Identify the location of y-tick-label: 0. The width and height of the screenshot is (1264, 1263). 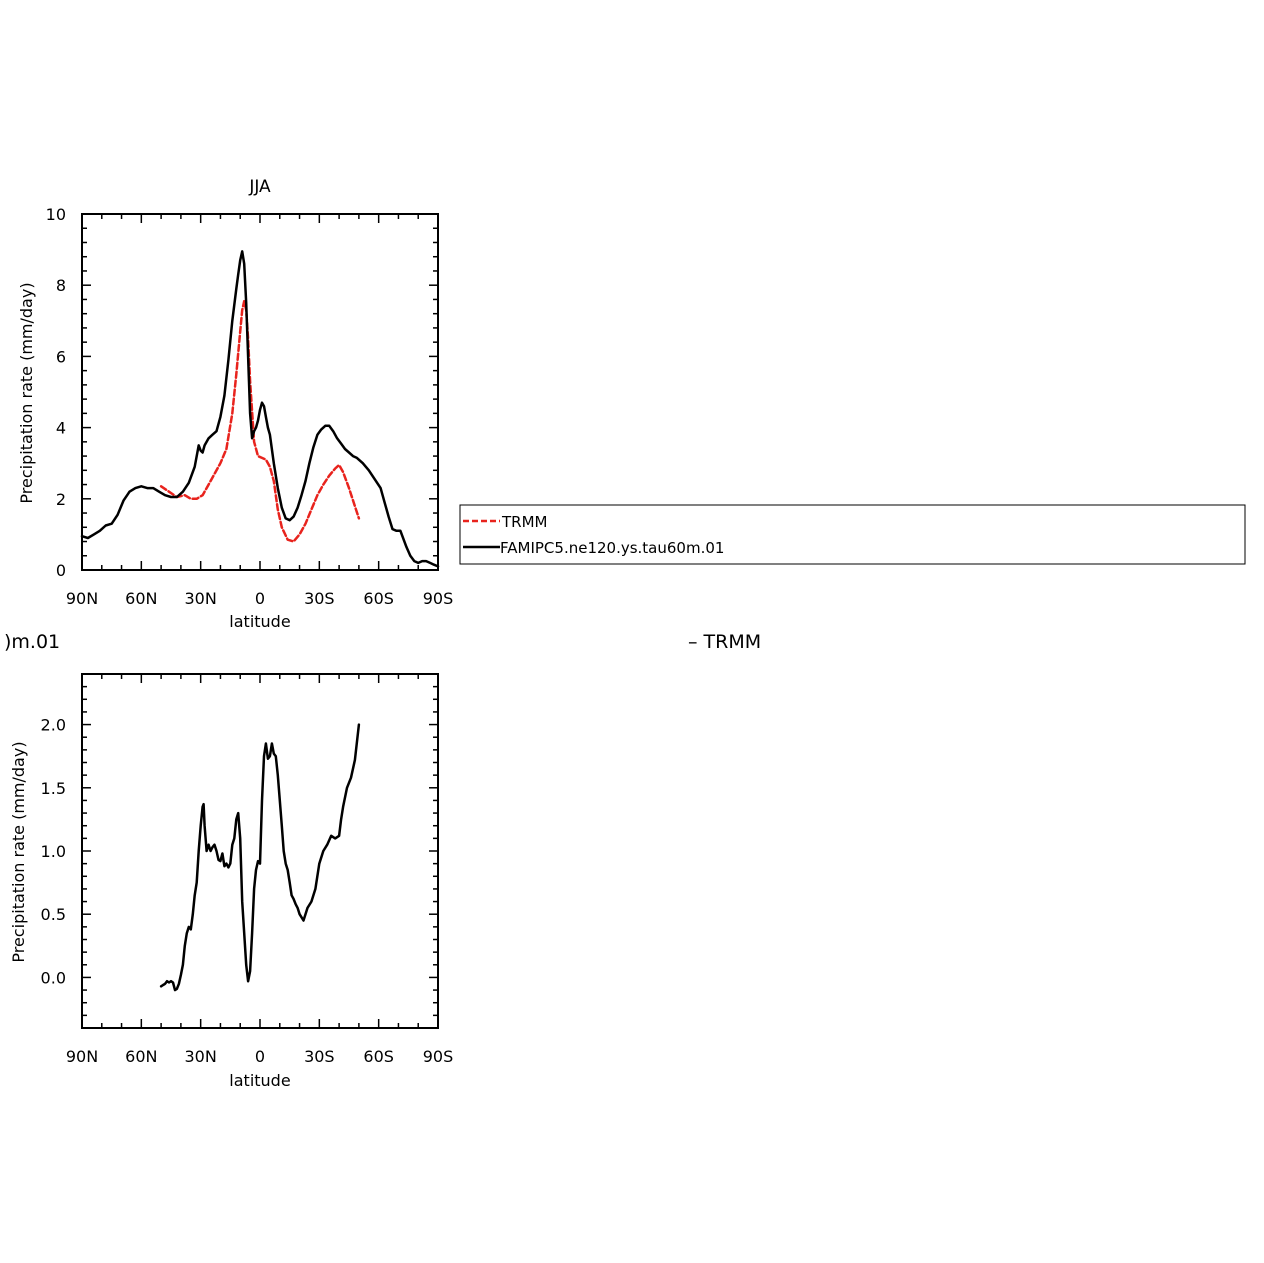
(61, 570).